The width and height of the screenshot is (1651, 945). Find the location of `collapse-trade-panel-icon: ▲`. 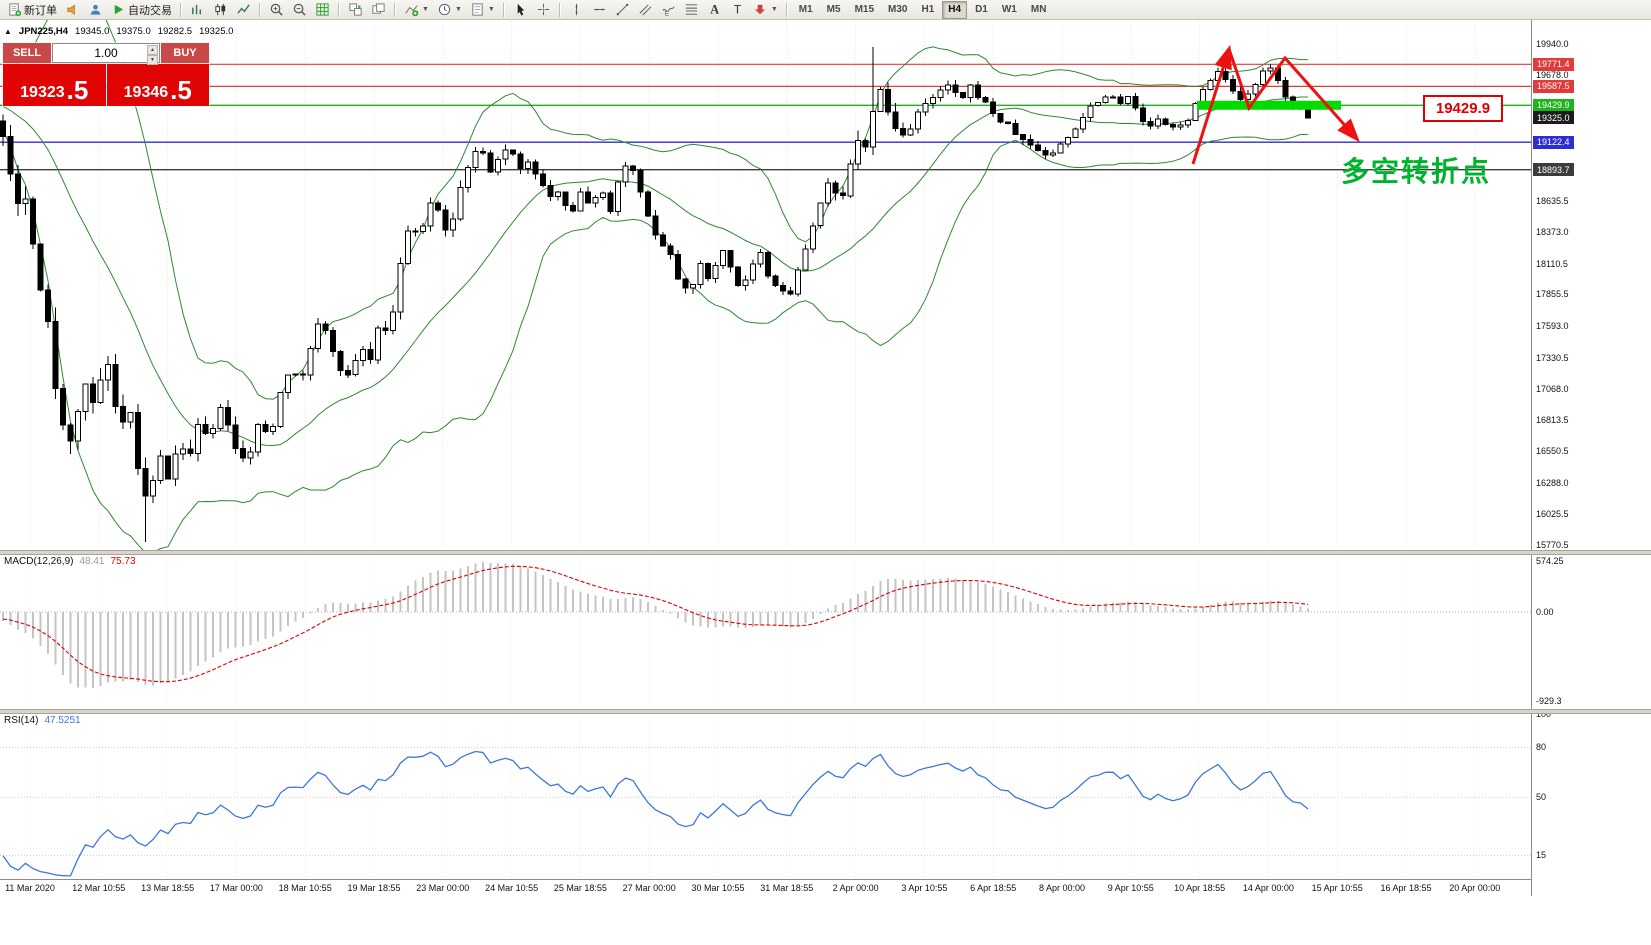

collapse-trade-panel-icon: ▲ is located at coordinates (8, 31).